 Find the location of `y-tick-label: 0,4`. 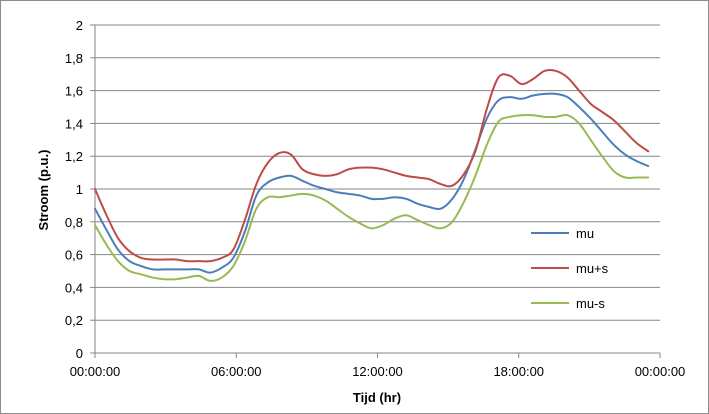

y-tick-label: 0,4 is located at coordinates (74, 287).